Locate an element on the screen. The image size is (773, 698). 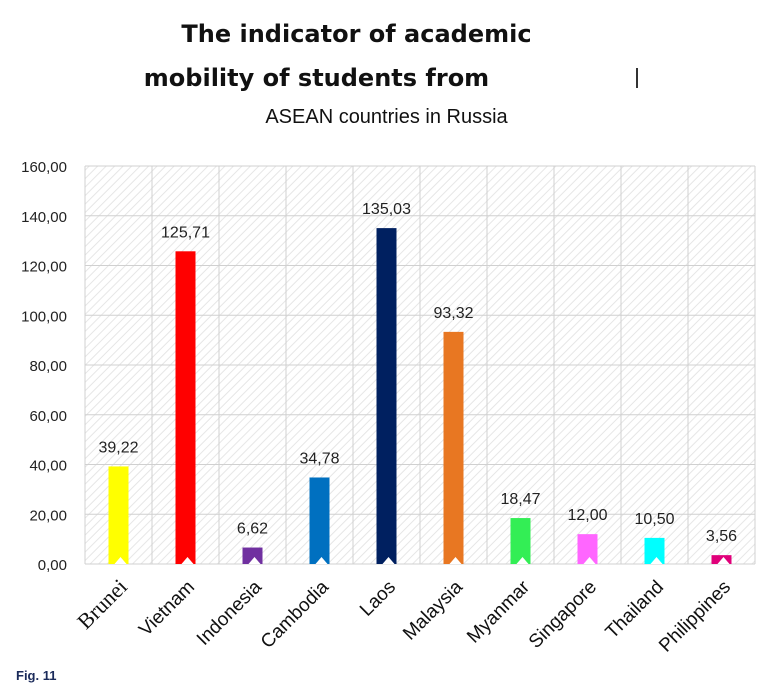
y-tick-label: 20,00 is located at coordinates (48, 515).